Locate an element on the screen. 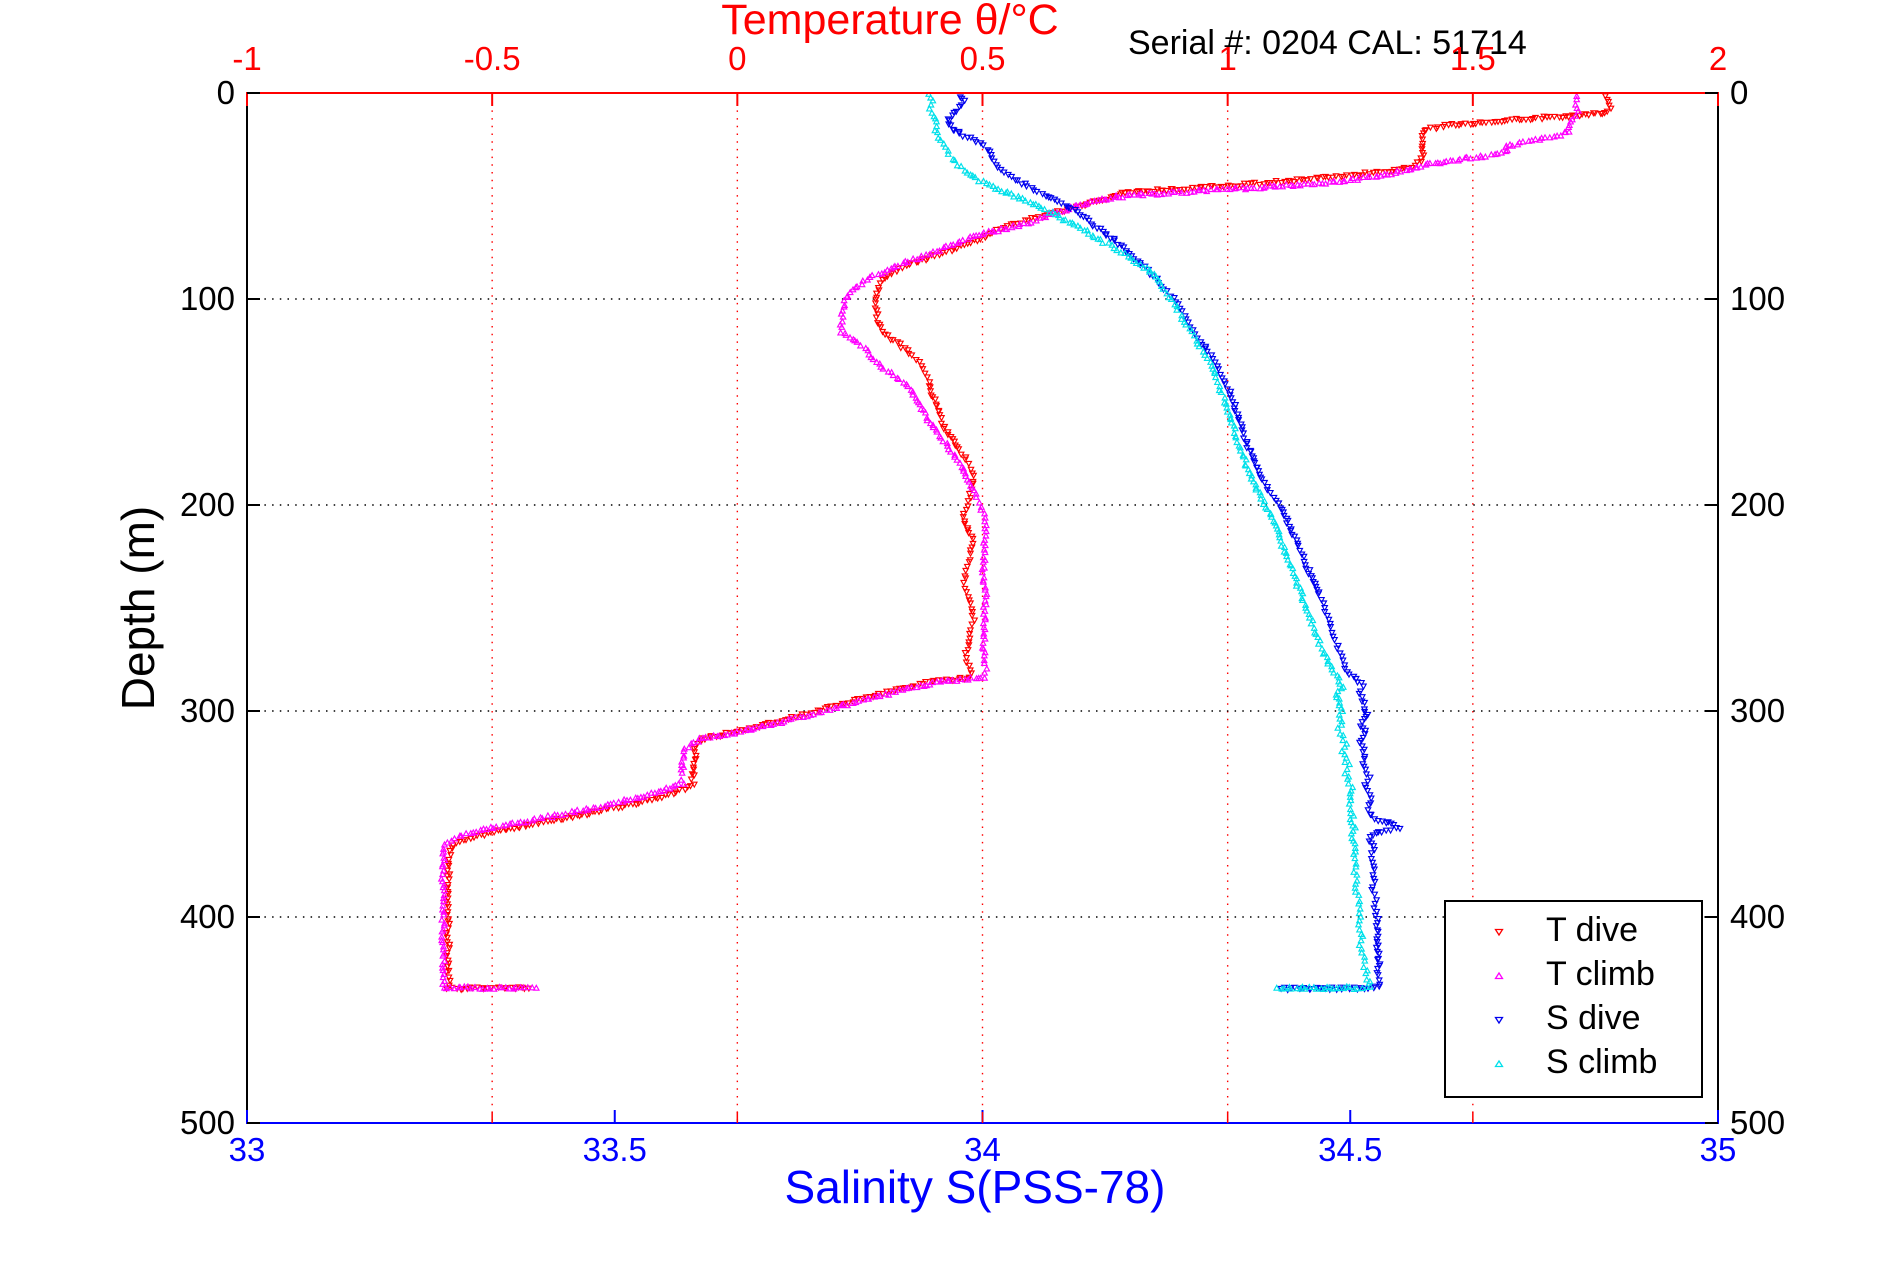 This screenshot has width=1891, height=1262. temperature-tick-label: 1.5 is located at coordinates (1472, 58).